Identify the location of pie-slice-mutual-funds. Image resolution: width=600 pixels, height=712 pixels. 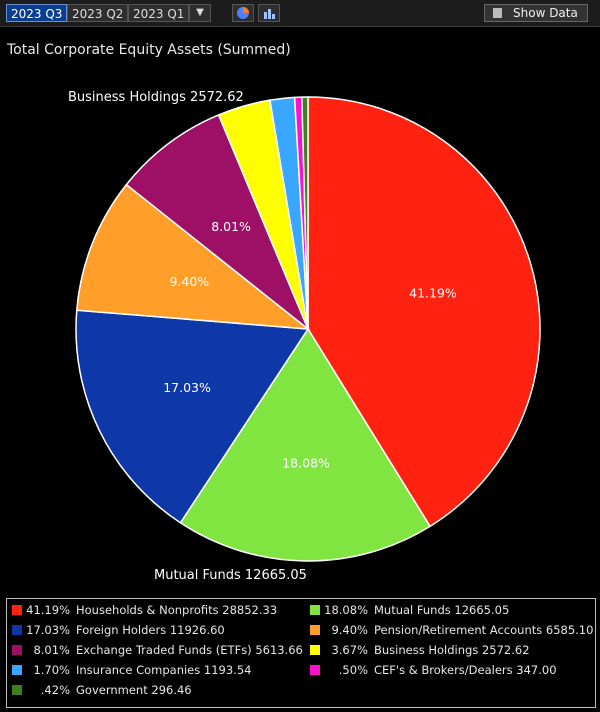
(305, 444).